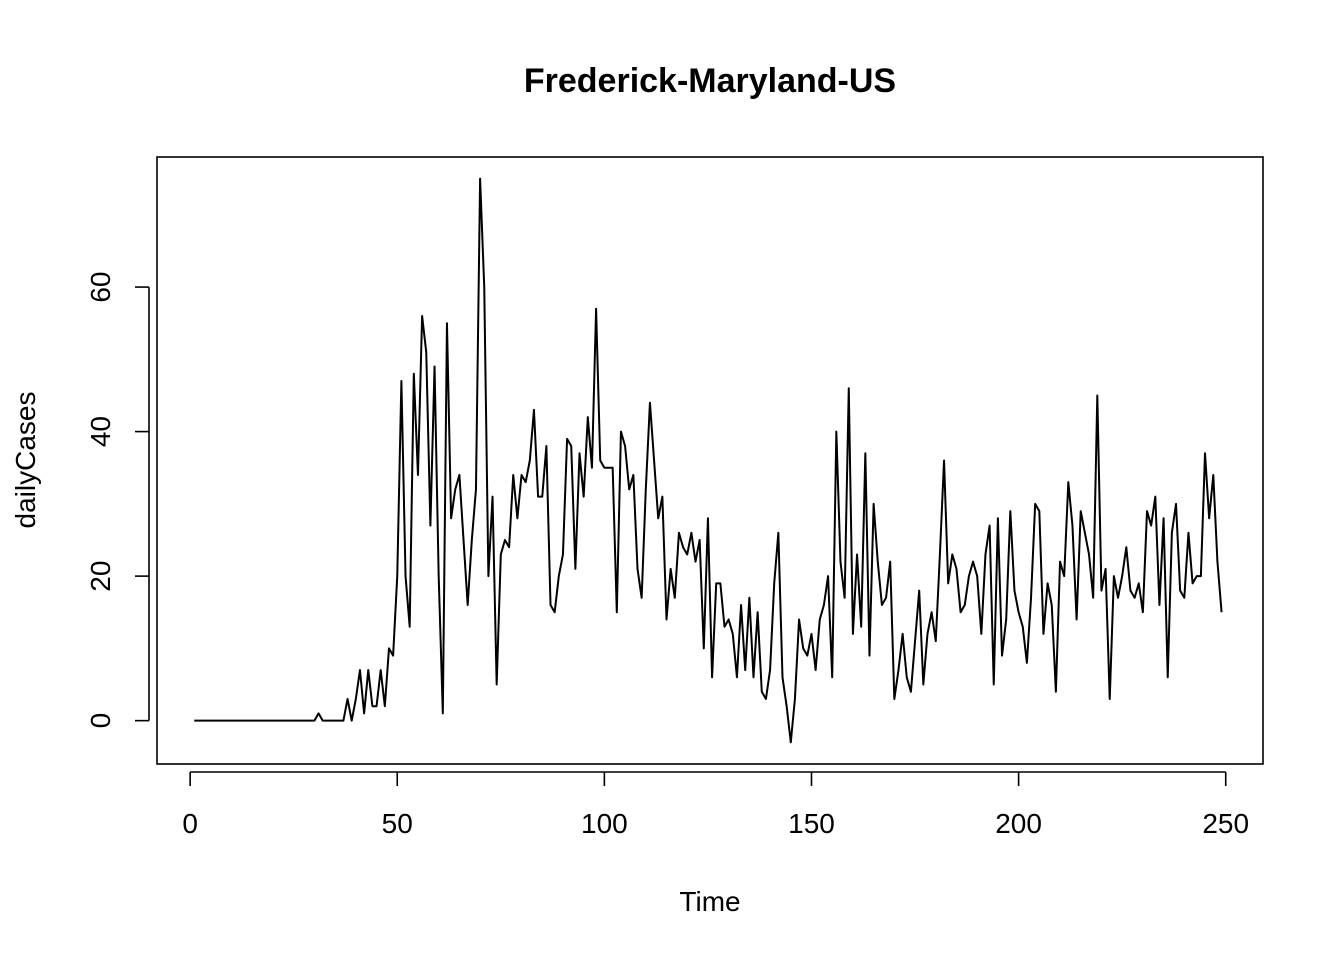  I want to click on y-tick-label: 60, so click(100, 286).